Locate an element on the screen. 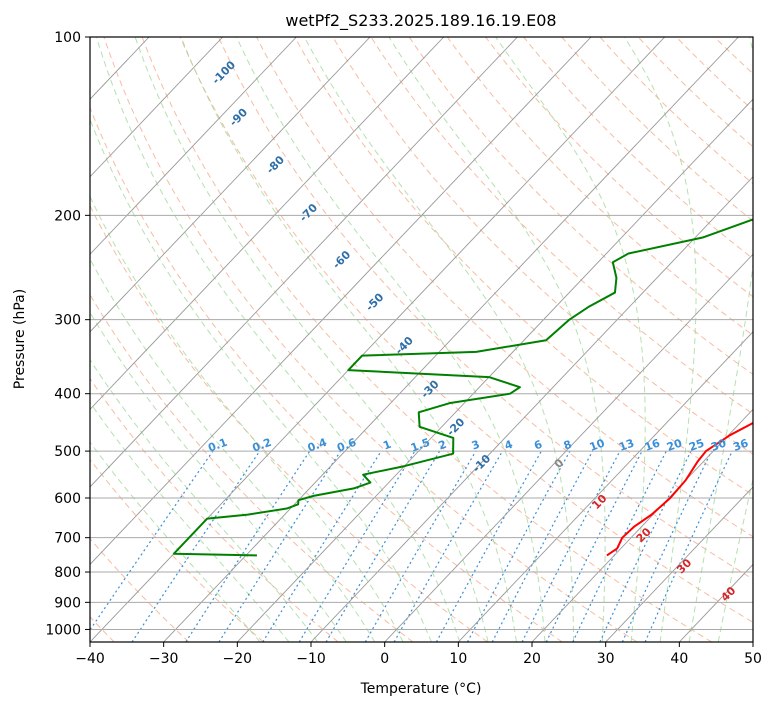  x-tick-label: −10 is located at coordinates (311, 659).